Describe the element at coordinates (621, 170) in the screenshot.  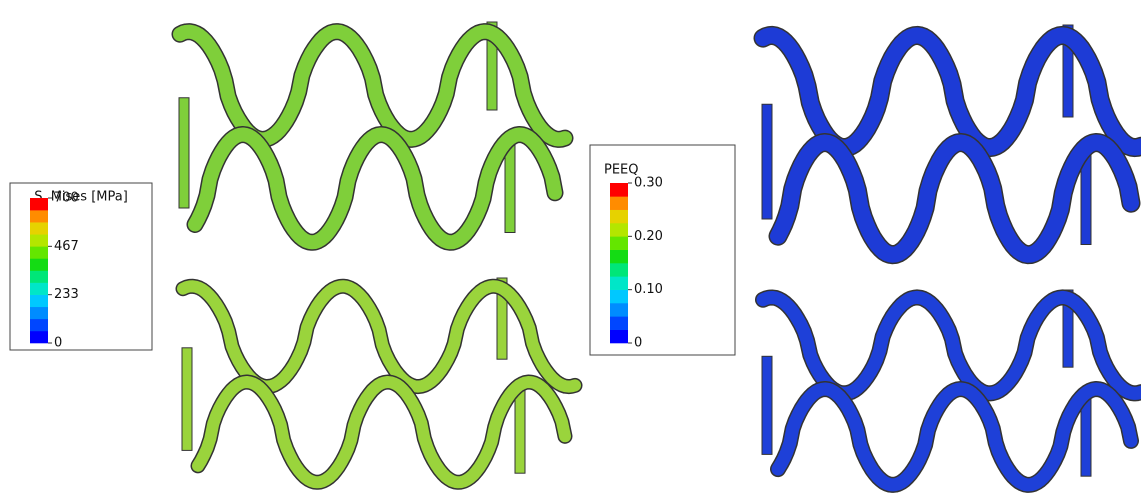
I see `legend-title: PEEQ` at that location.